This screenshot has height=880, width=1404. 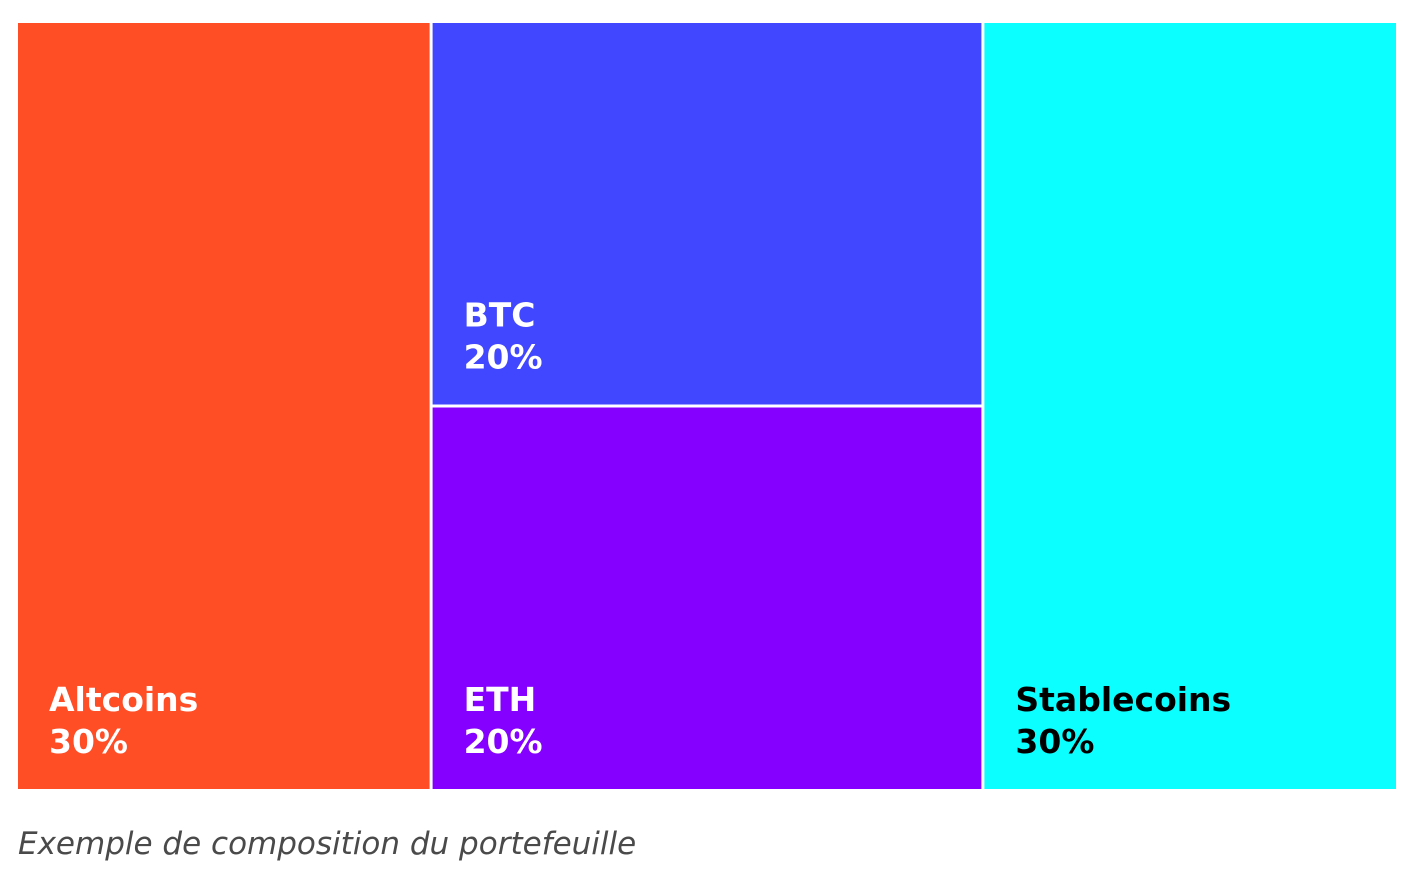 What do you see at coordinates (123, 699) in the screenshot?
I see `tile-name-altcoins: Altcoins` at bounding box center [123, 699].